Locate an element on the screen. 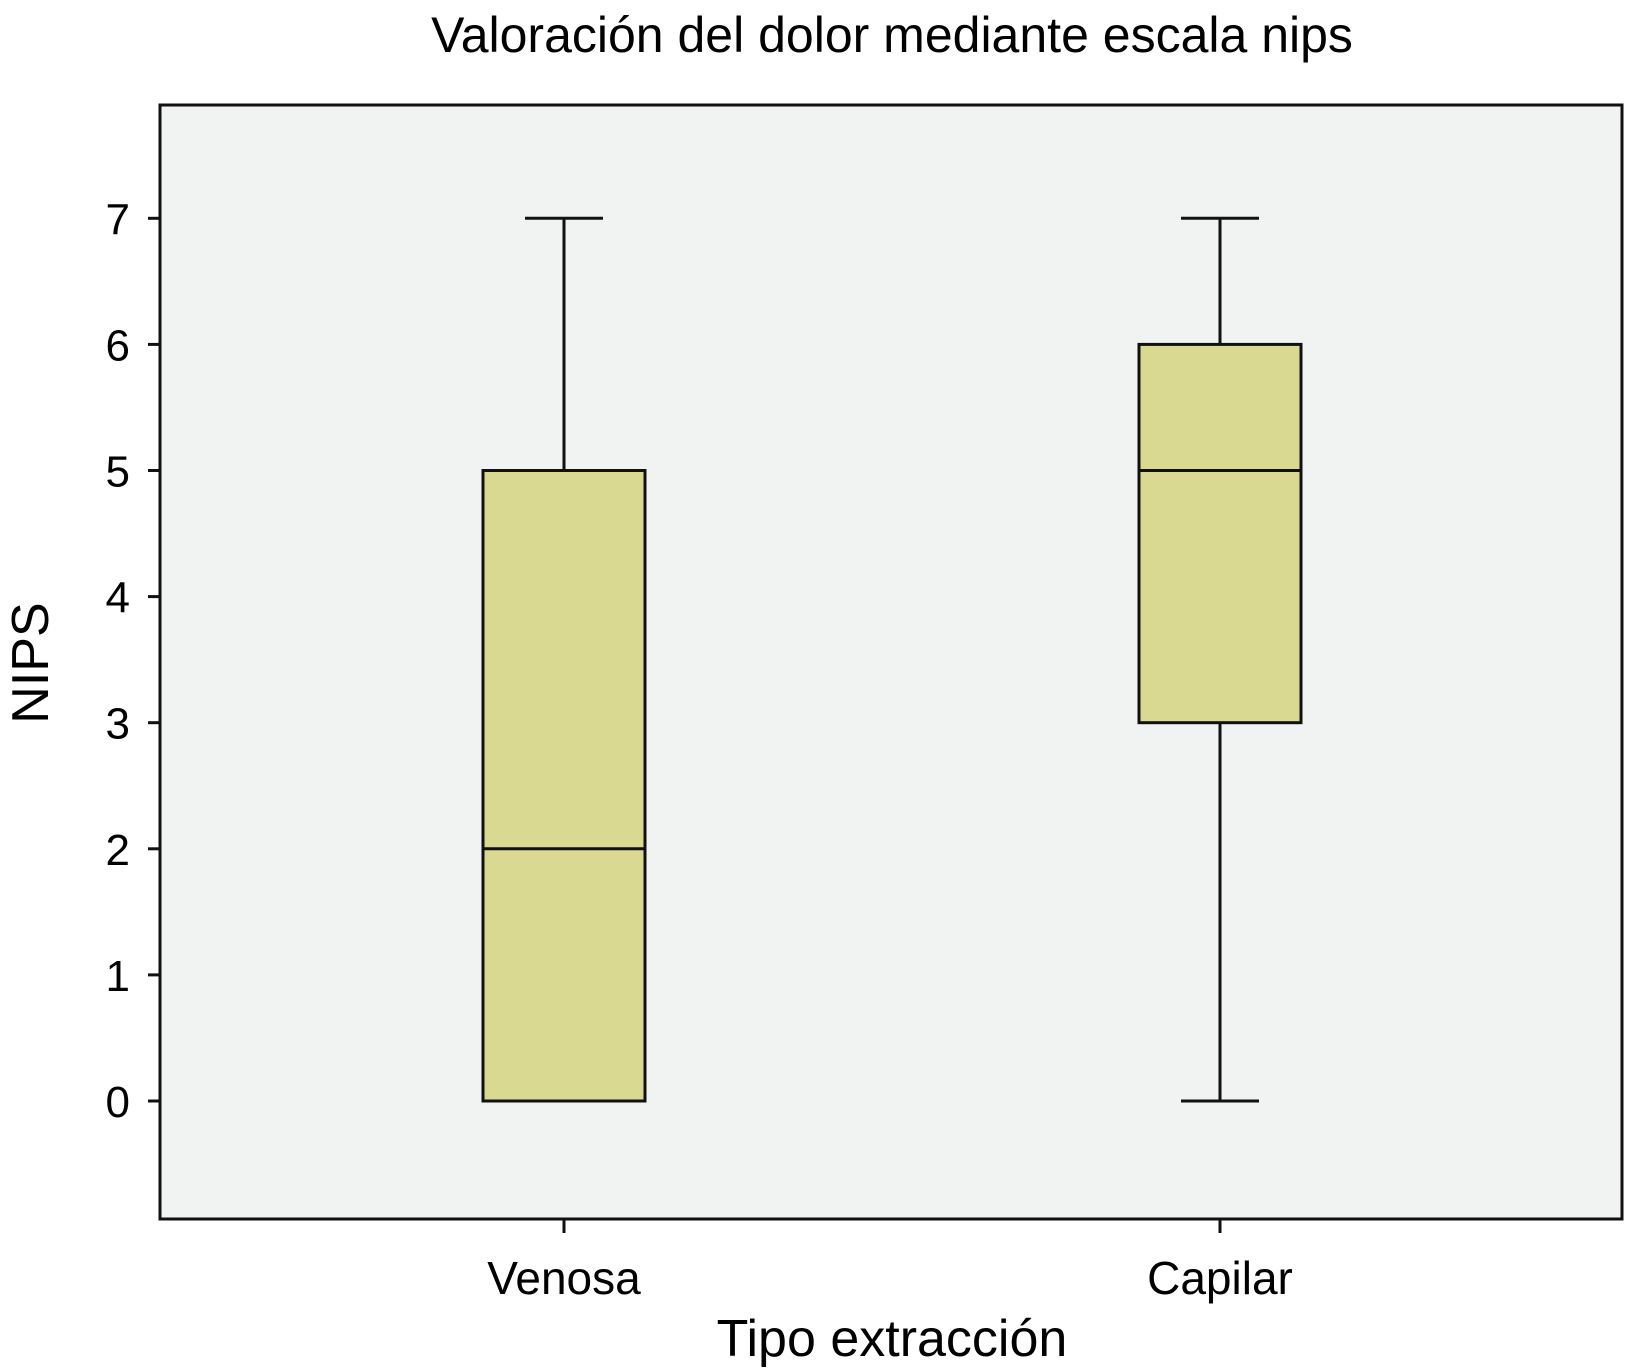 The width and height of the screenshot is (1625, 1368). y-tick-label: 0 is located at coordinates (118, 1102).